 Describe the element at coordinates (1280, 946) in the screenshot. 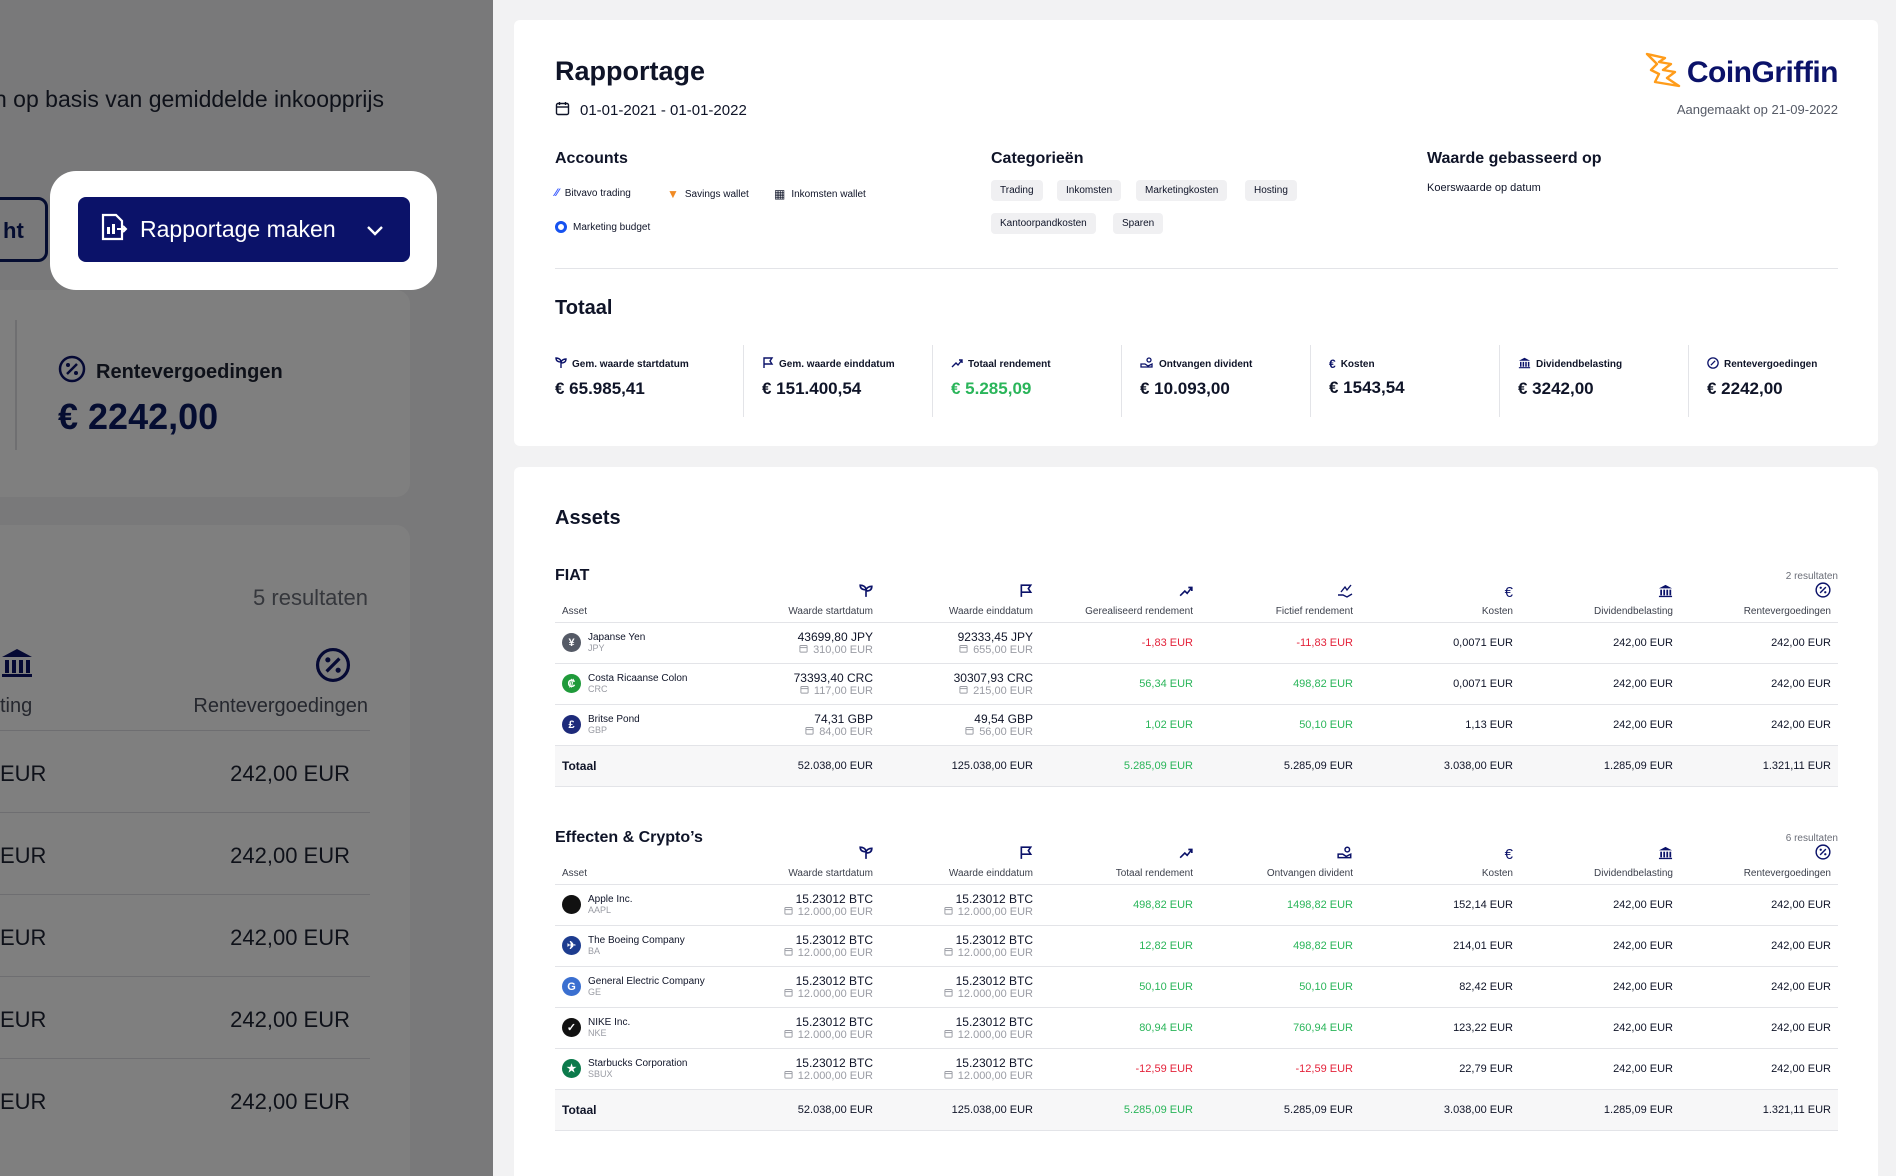

I see `cell-return-2: 498,82 EUR` at that location.